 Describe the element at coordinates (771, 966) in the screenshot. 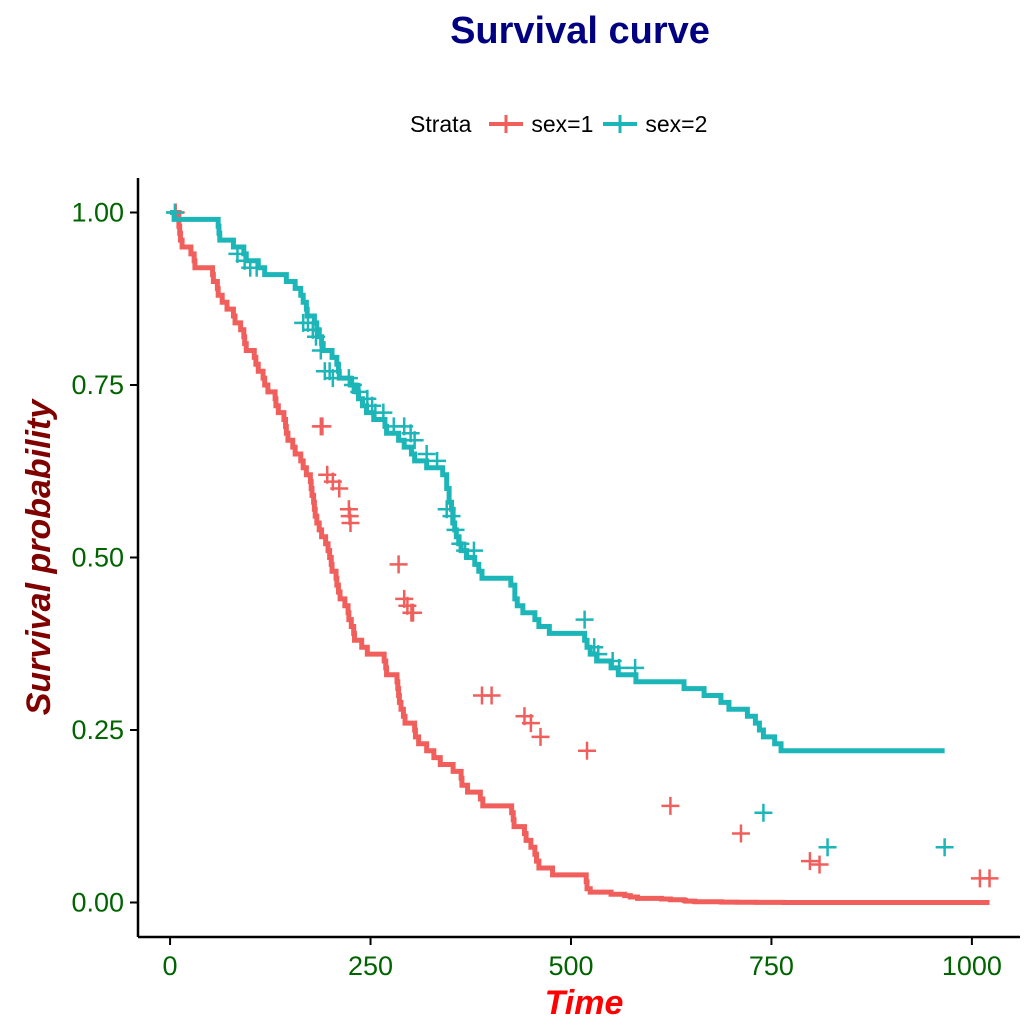

I see `x-tick-label: 750` at that location.